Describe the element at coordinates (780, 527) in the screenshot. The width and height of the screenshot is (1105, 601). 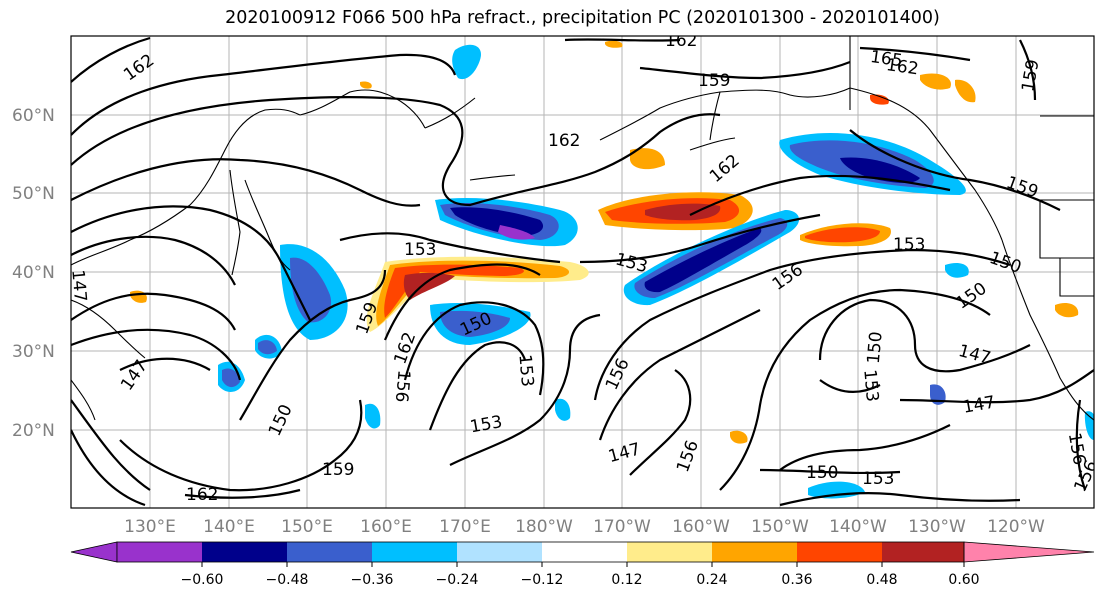
I see `lon-label: 150°W` at that location.